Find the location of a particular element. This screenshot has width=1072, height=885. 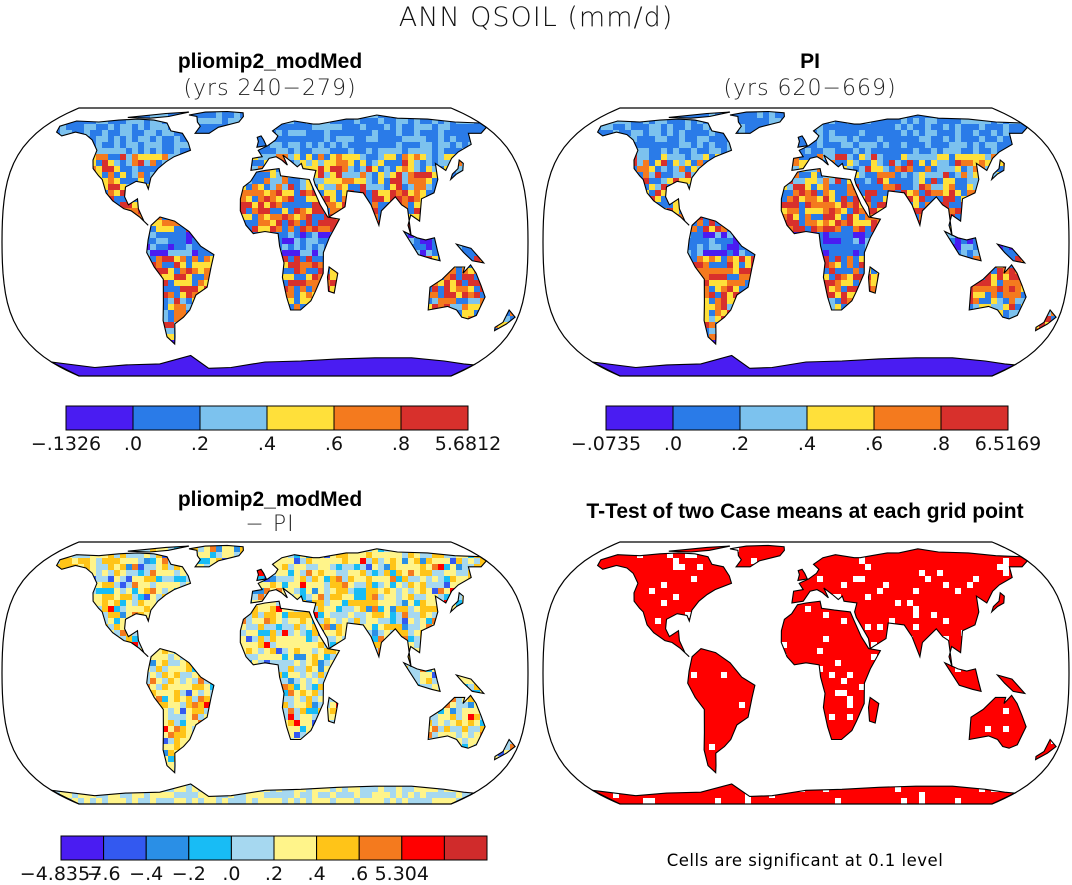

panel-subtitle-diff: − PI is located at coordinates (270, 524).